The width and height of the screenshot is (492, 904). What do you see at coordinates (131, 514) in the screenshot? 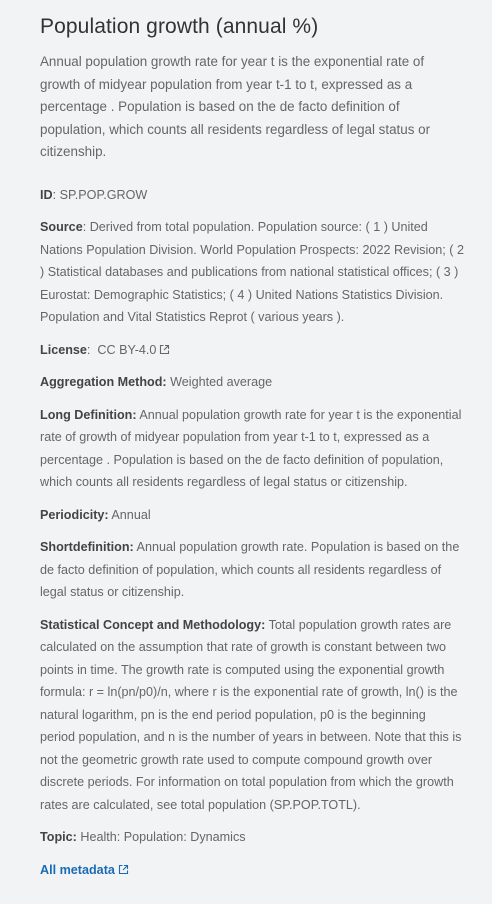
I see `field-periodicity-value: Annual` at bounding box center [131, 514].